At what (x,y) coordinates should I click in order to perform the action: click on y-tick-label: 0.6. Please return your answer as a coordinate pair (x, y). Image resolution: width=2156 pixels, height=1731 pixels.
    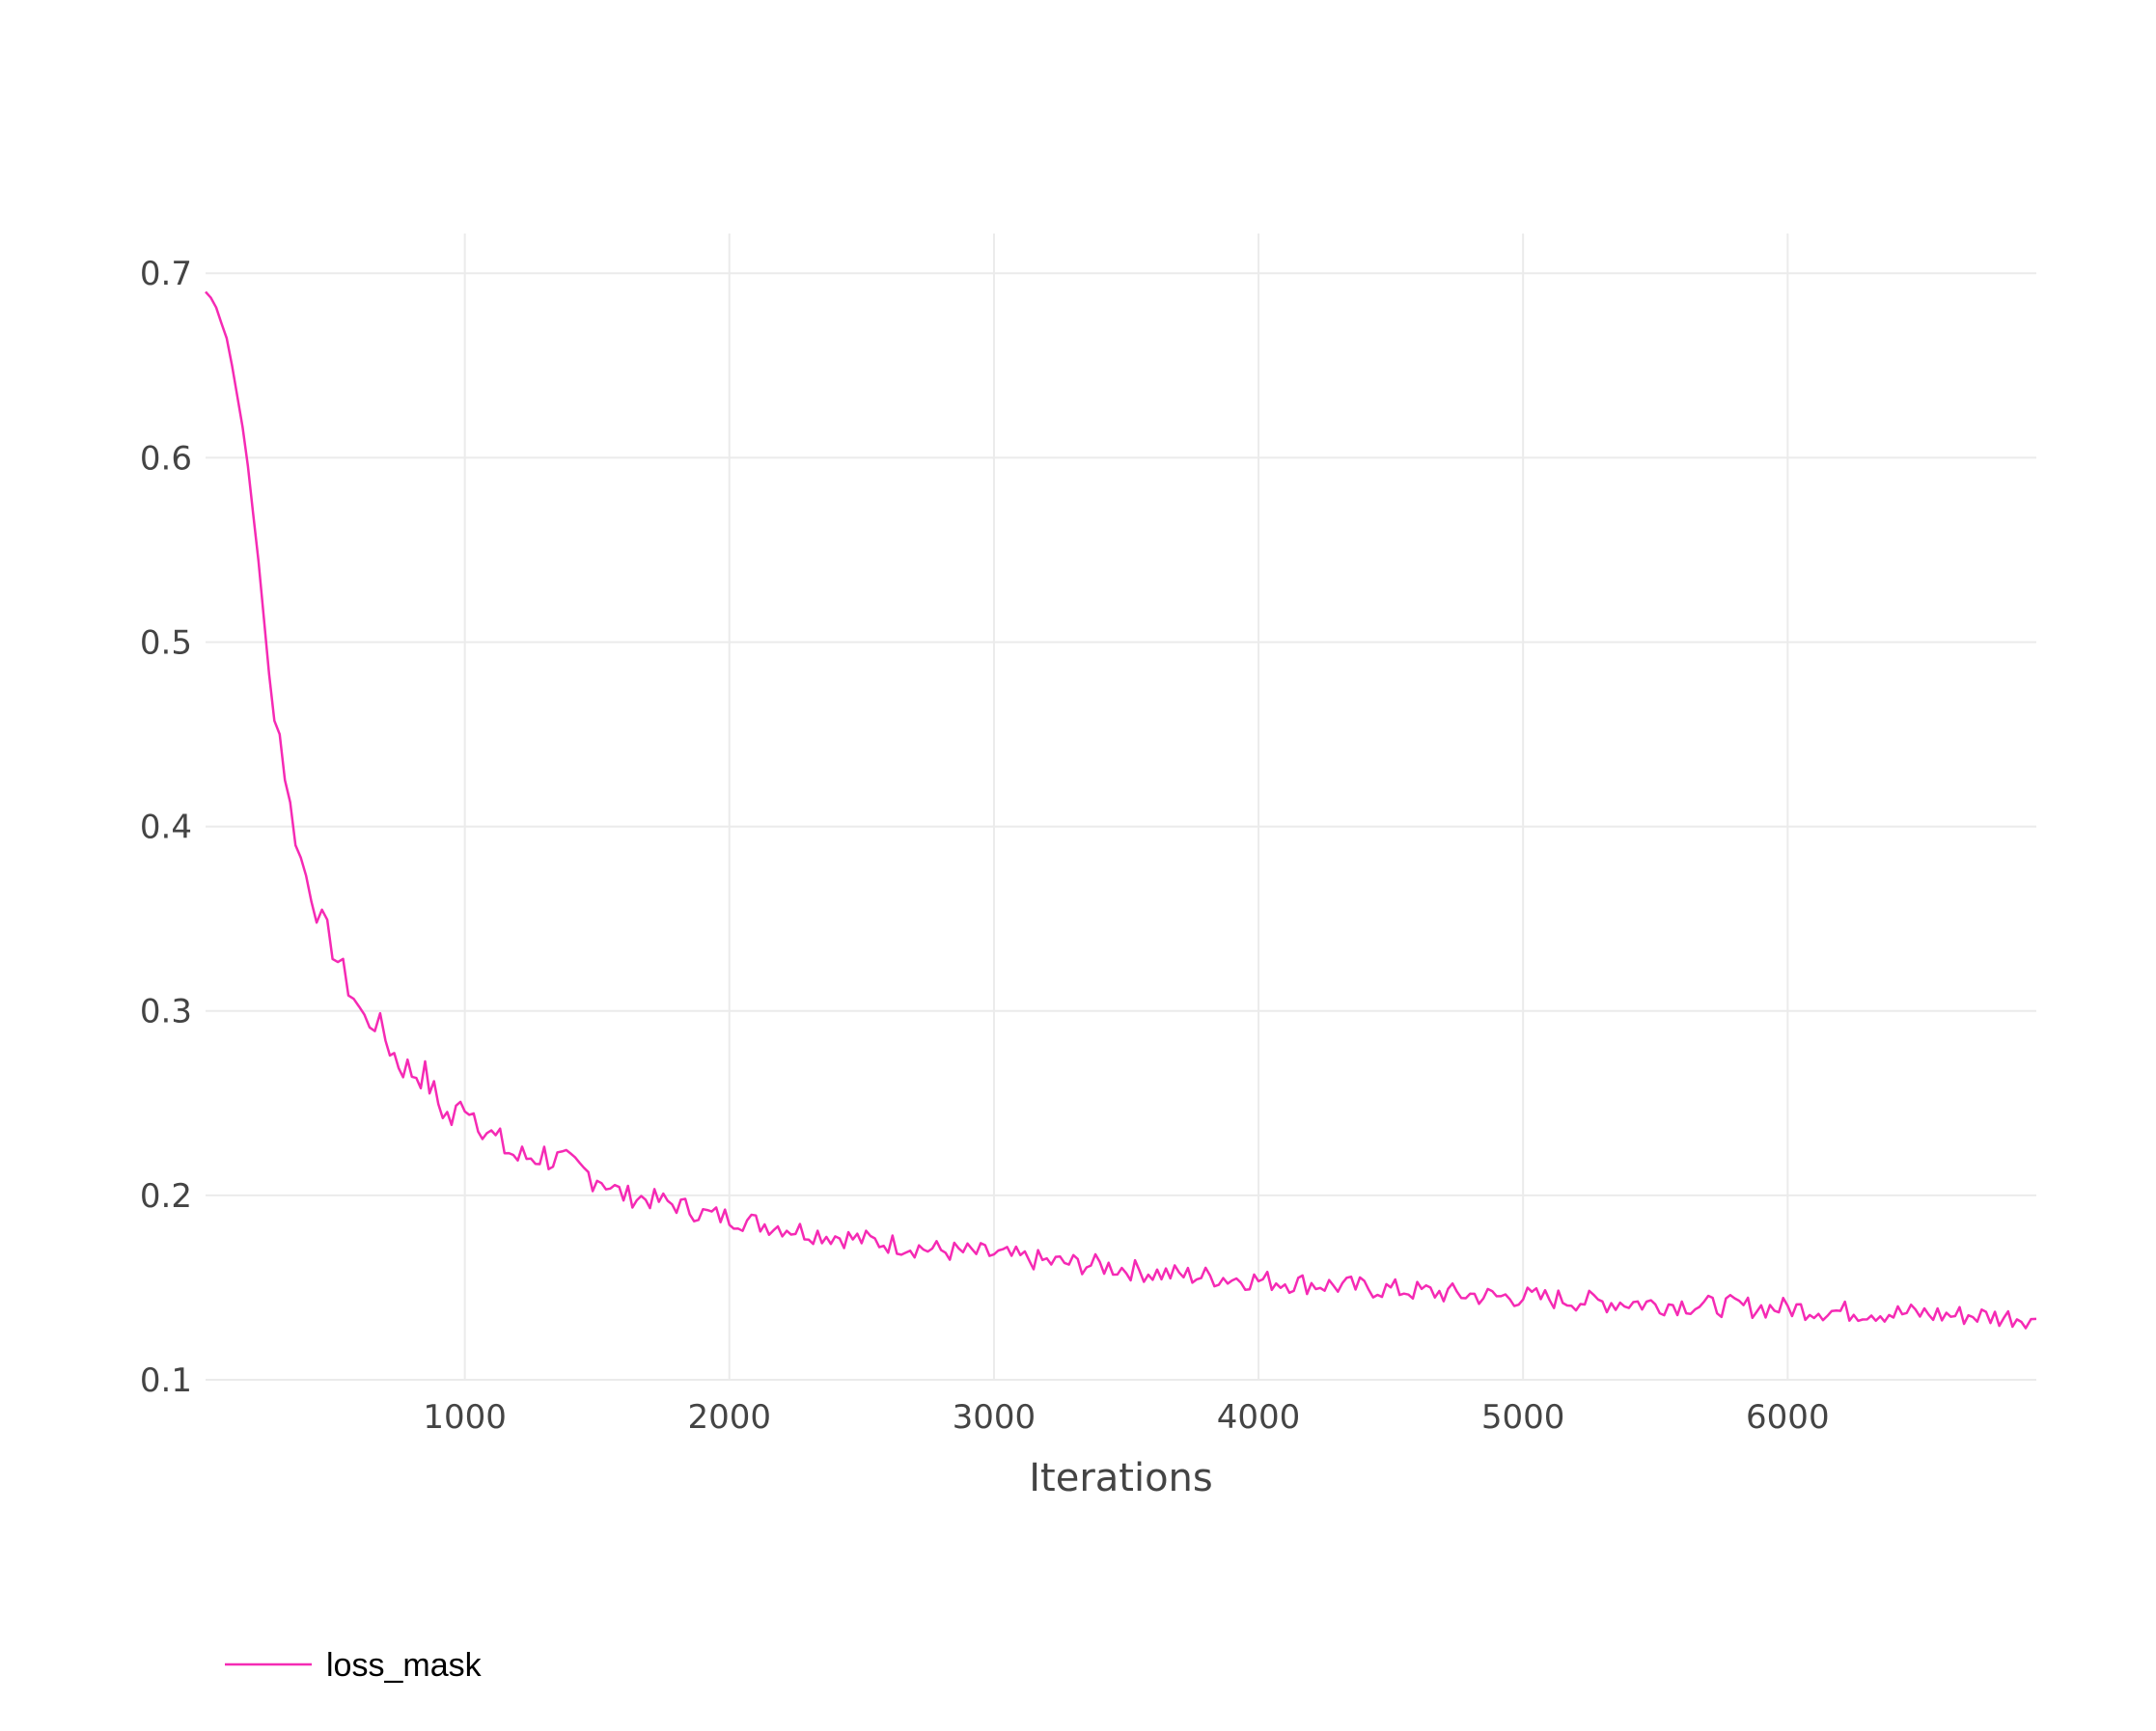
    Looking at the image, I should click on (166, 458).